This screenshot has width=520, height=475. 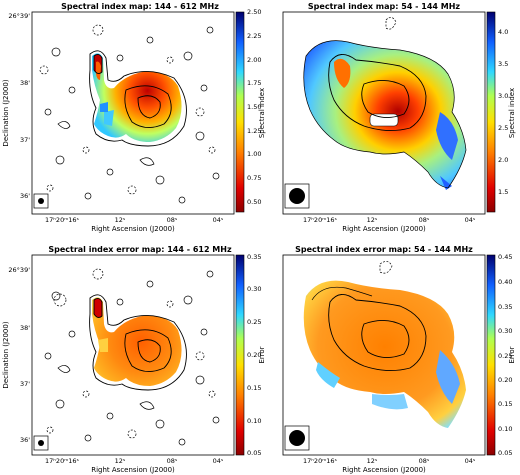 I want to click on colorbar-tick: 1.00, so click(x=254, y=154).